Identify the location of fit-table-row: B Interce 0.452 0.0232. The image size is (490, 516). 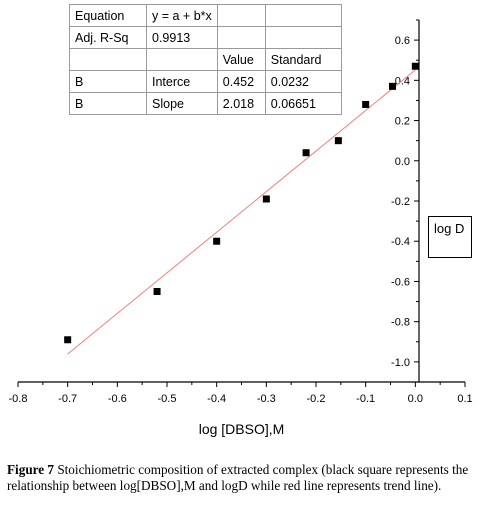
(205, 81).